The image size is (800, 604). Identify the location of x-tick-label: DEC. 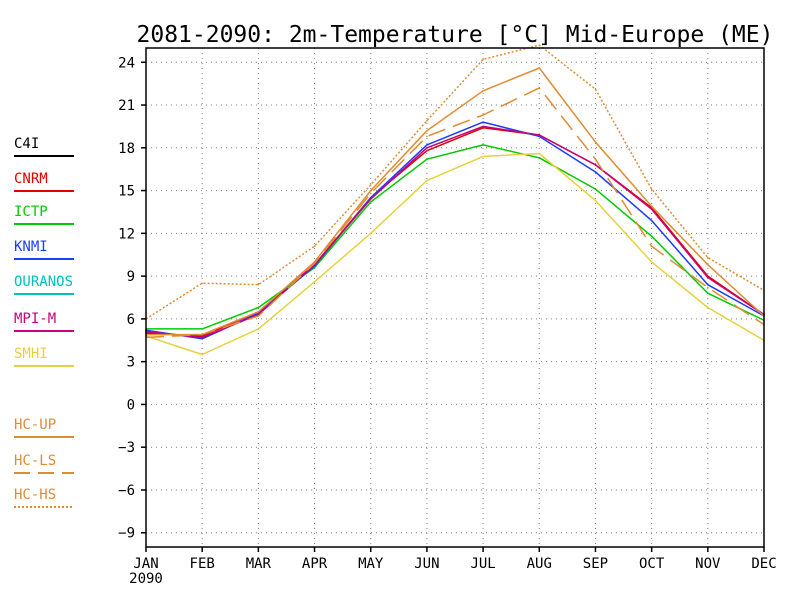
(763, 564).